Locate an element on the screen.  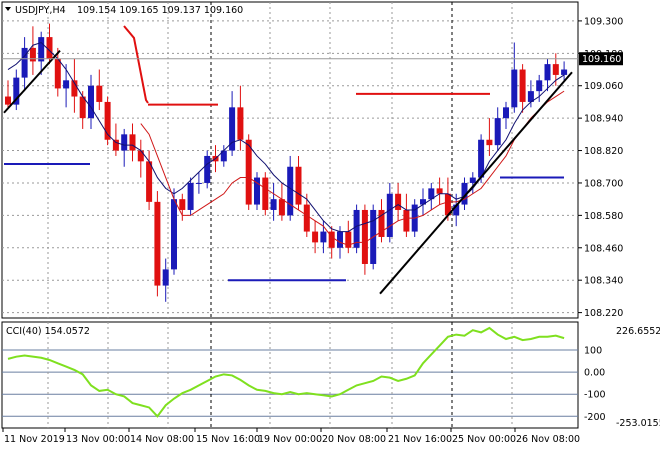
symbol-label: USDJPY,H4 is located at coordinates (40, 10).